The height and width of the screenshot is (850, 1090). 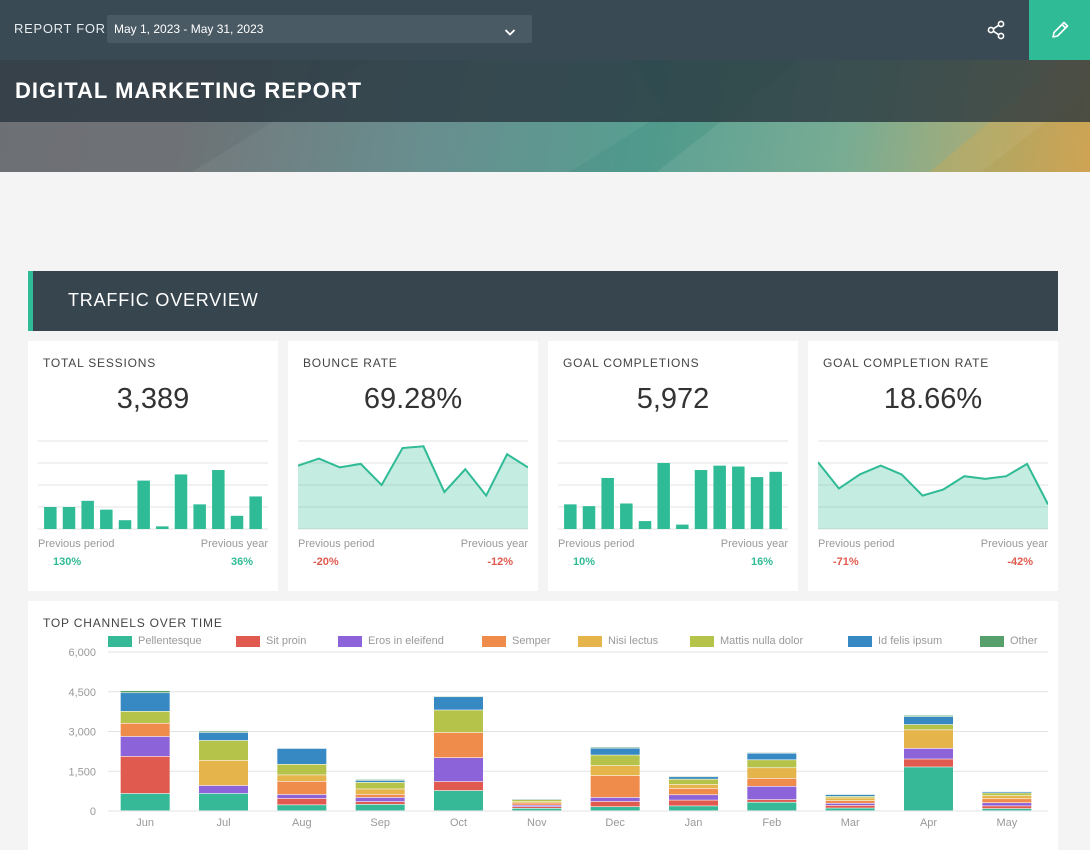 I want to click on legend-item: Mattis nulla dolor, so click(x=746, y=641).